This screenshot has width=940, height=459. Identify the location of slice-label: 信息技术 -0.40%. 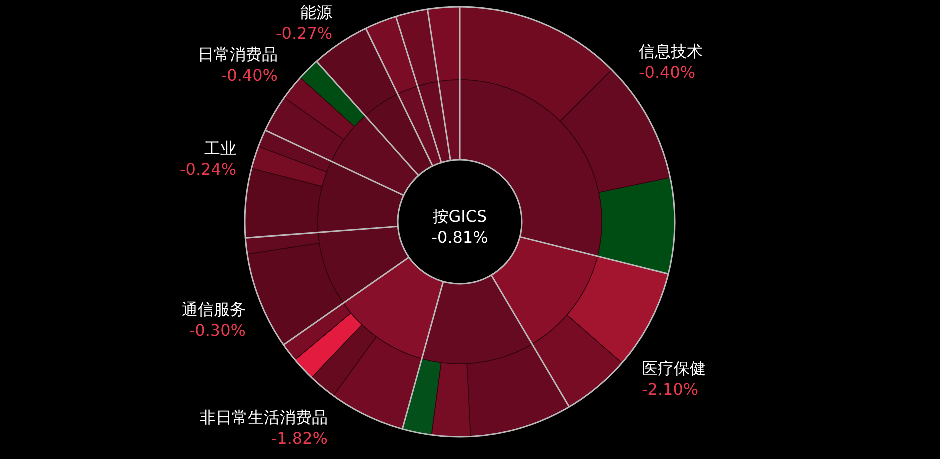
(671, 62).